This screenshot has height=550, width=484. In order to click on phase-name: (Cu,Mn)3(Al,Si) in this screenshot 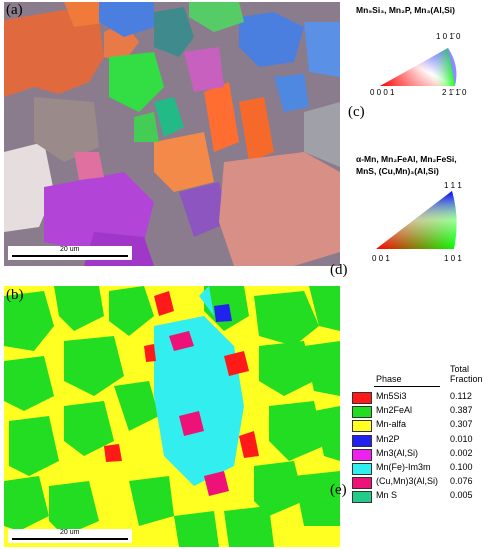, I will do `click(407, 481)`.